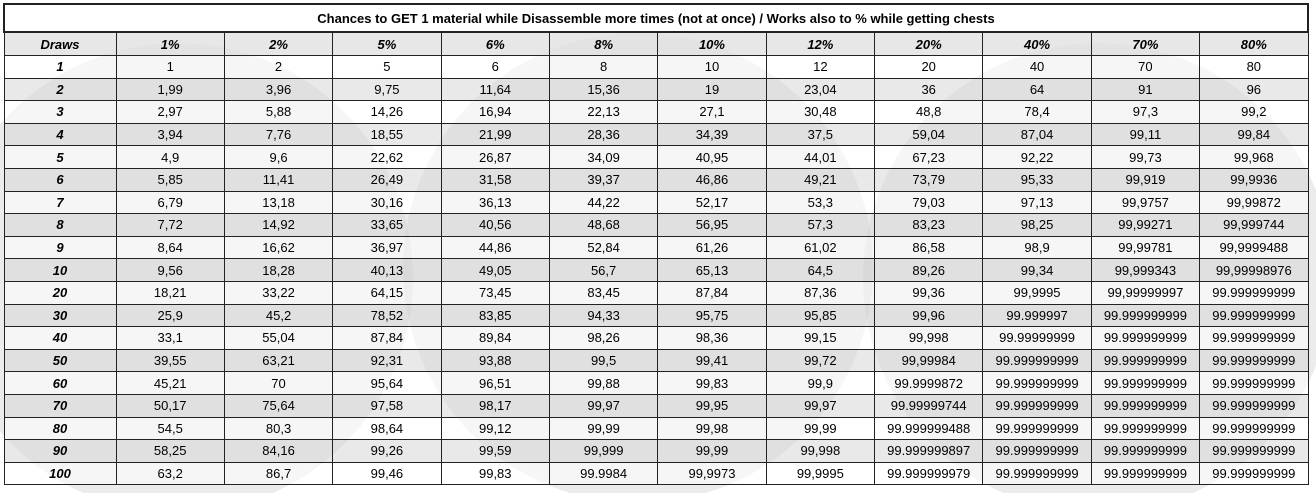  I want to click on cell: 19, so click(712, 89).